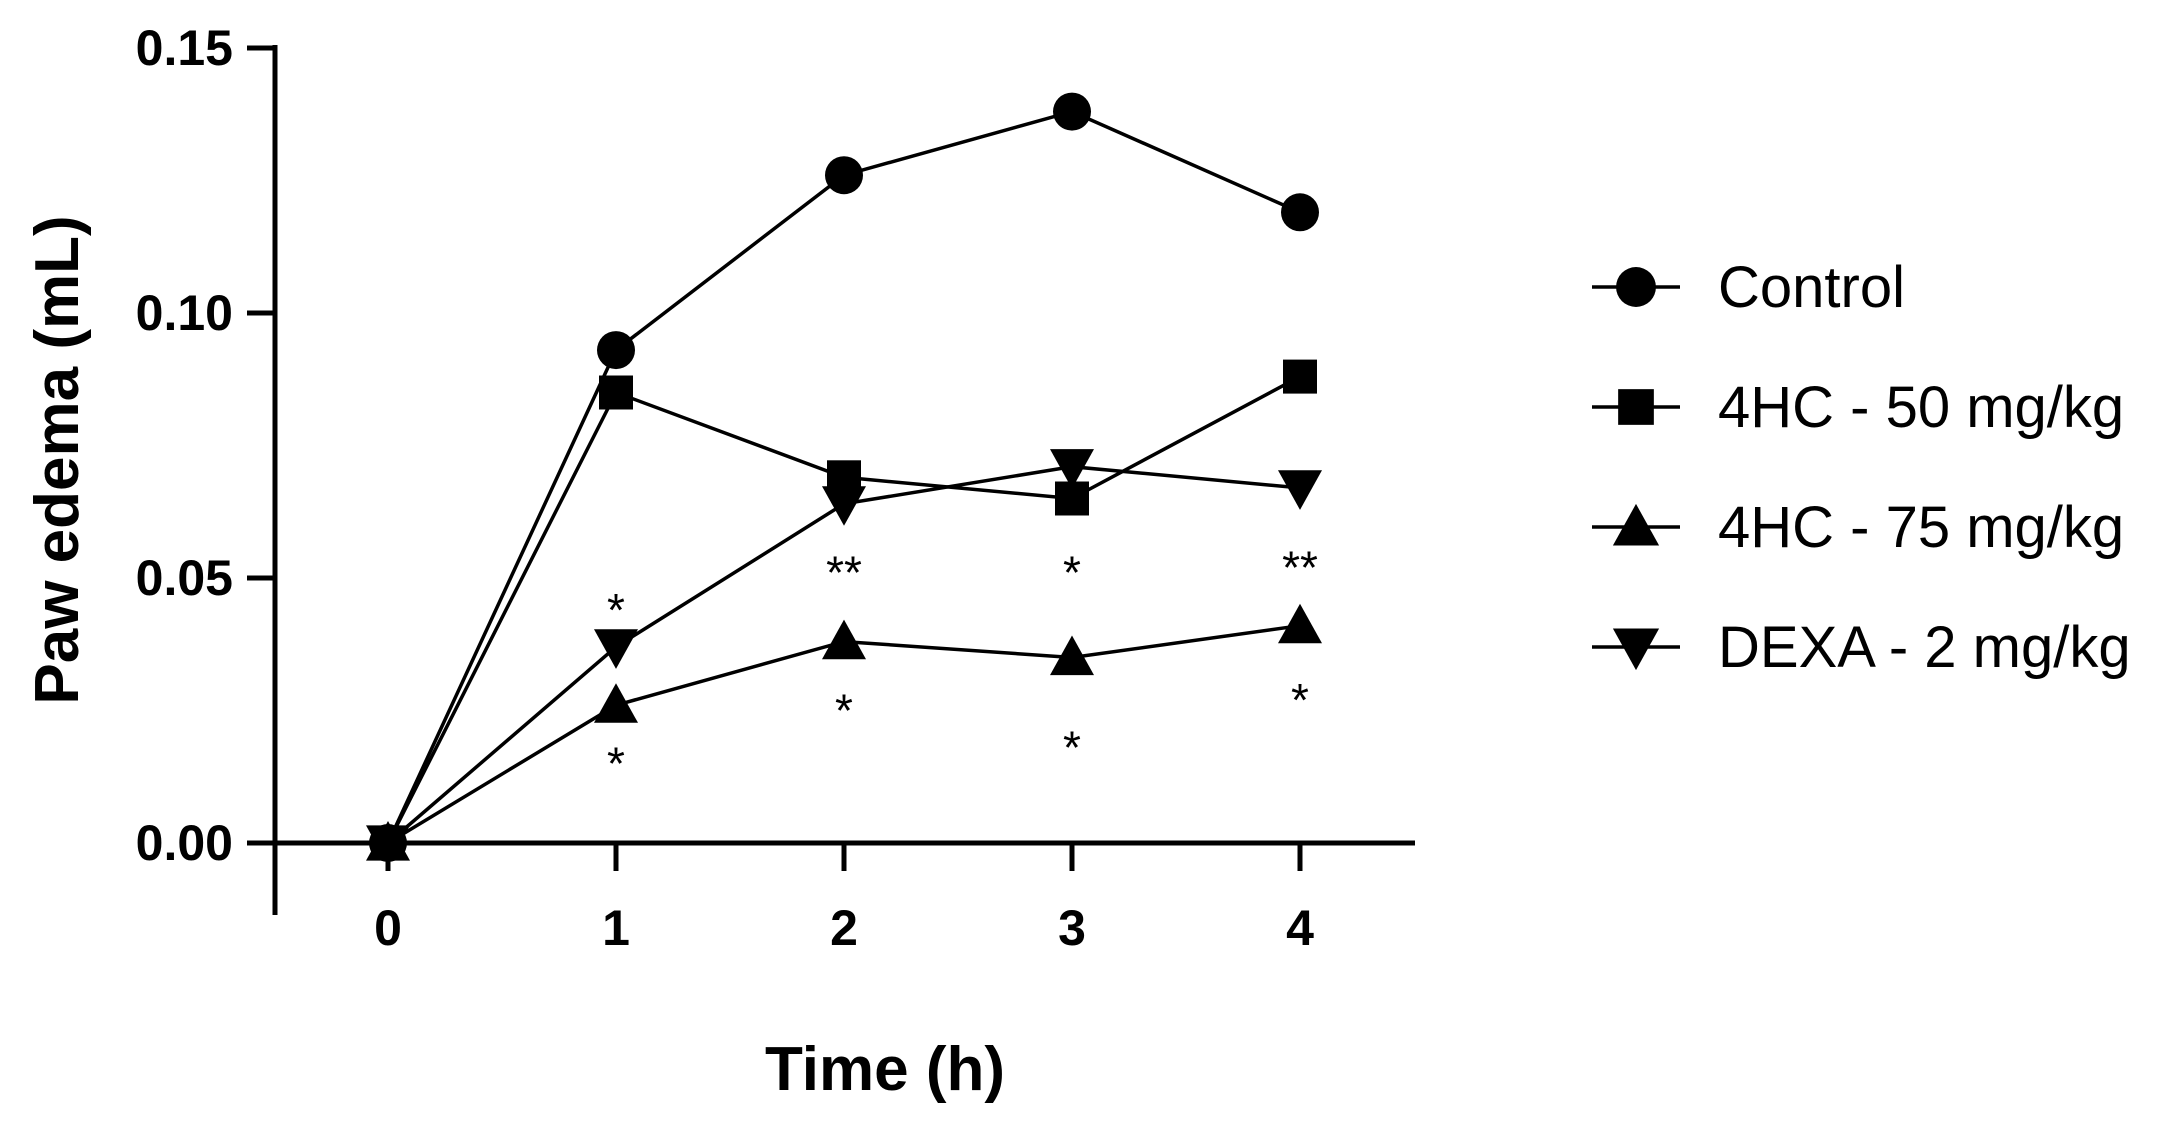  I want to click on legend-entry: DEXA - 2 mg/kg, so click(1861, 647).